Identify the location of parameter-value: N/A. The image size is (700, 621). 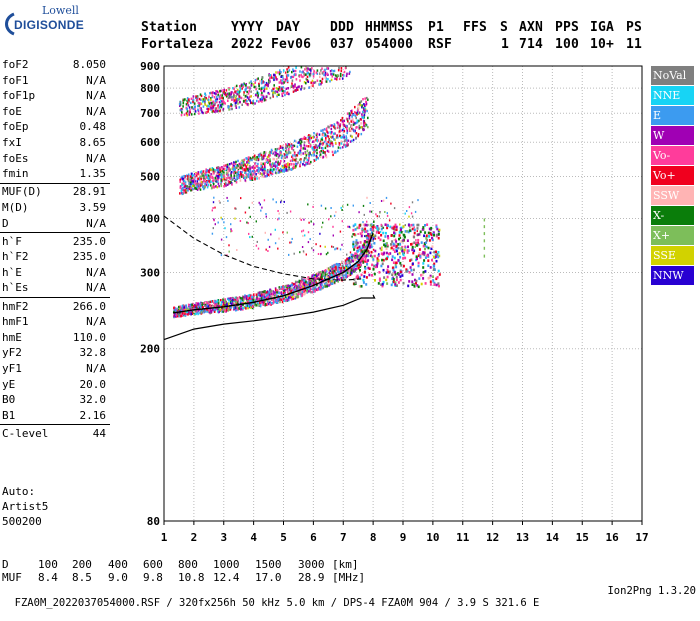
(96, 223).